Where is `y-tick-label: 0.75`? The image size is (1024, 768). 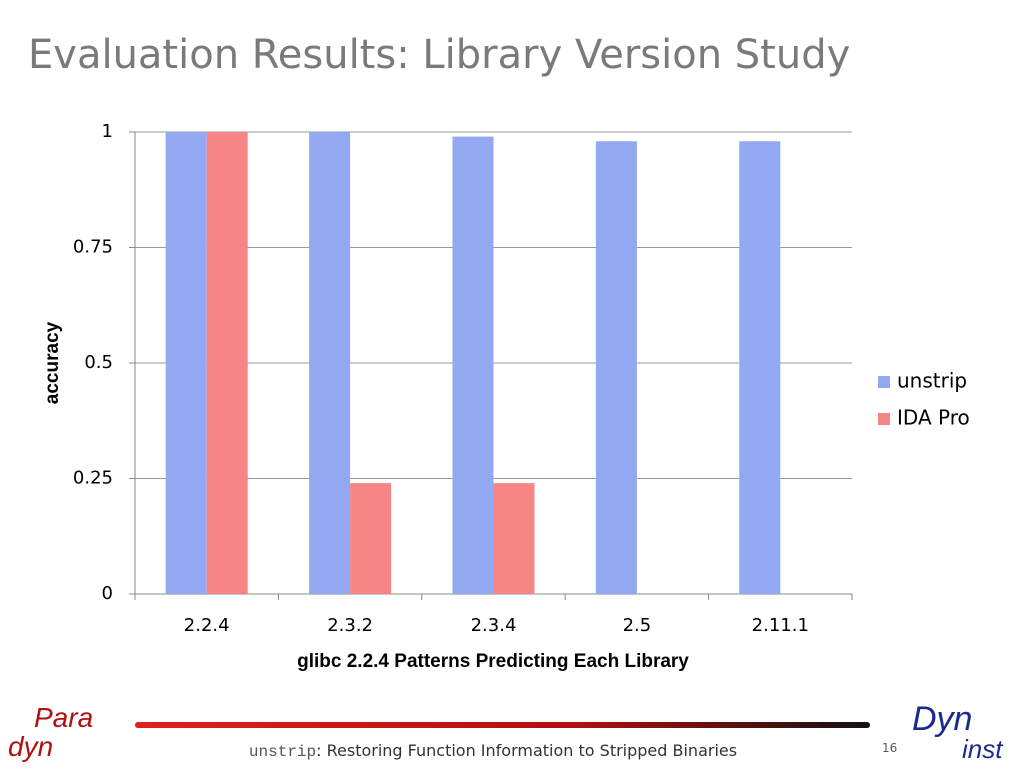
y-tick-label: 0.75 is located at coordinates (93, 247).